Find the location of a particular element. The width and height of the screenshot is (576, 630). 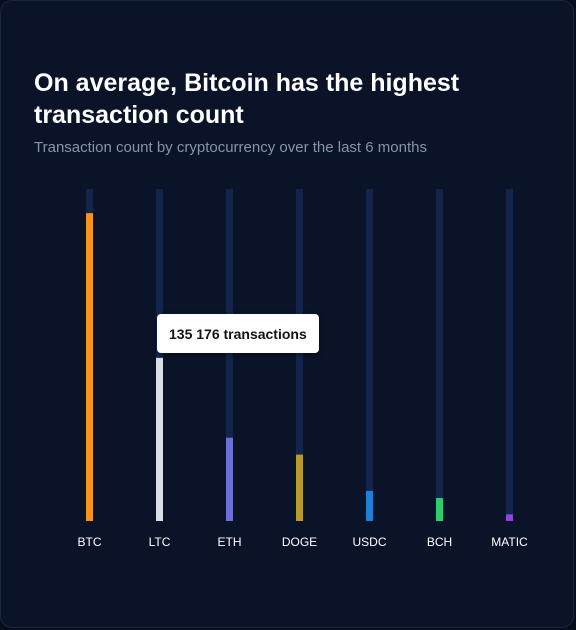

value-tooltip: 135 176 transactions is located at coordinates (238, 333).